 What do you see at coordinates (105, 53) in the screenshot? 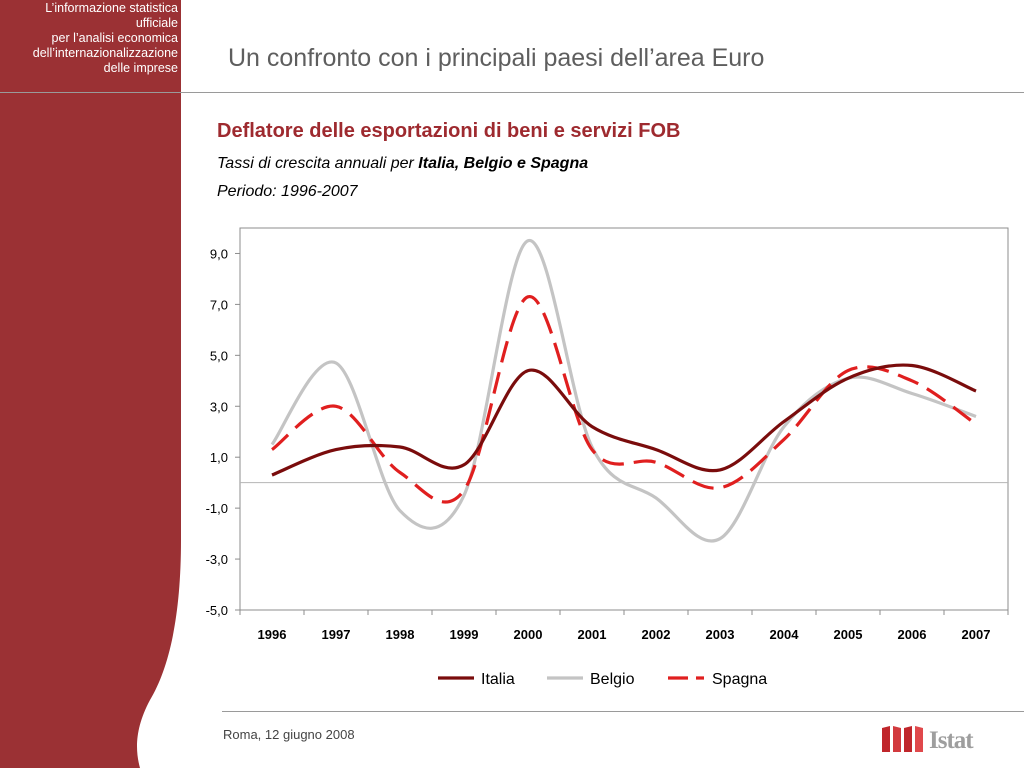
I see `tagline-line-4: dell’internazionalizzazione` at bounding box center [105, 53].